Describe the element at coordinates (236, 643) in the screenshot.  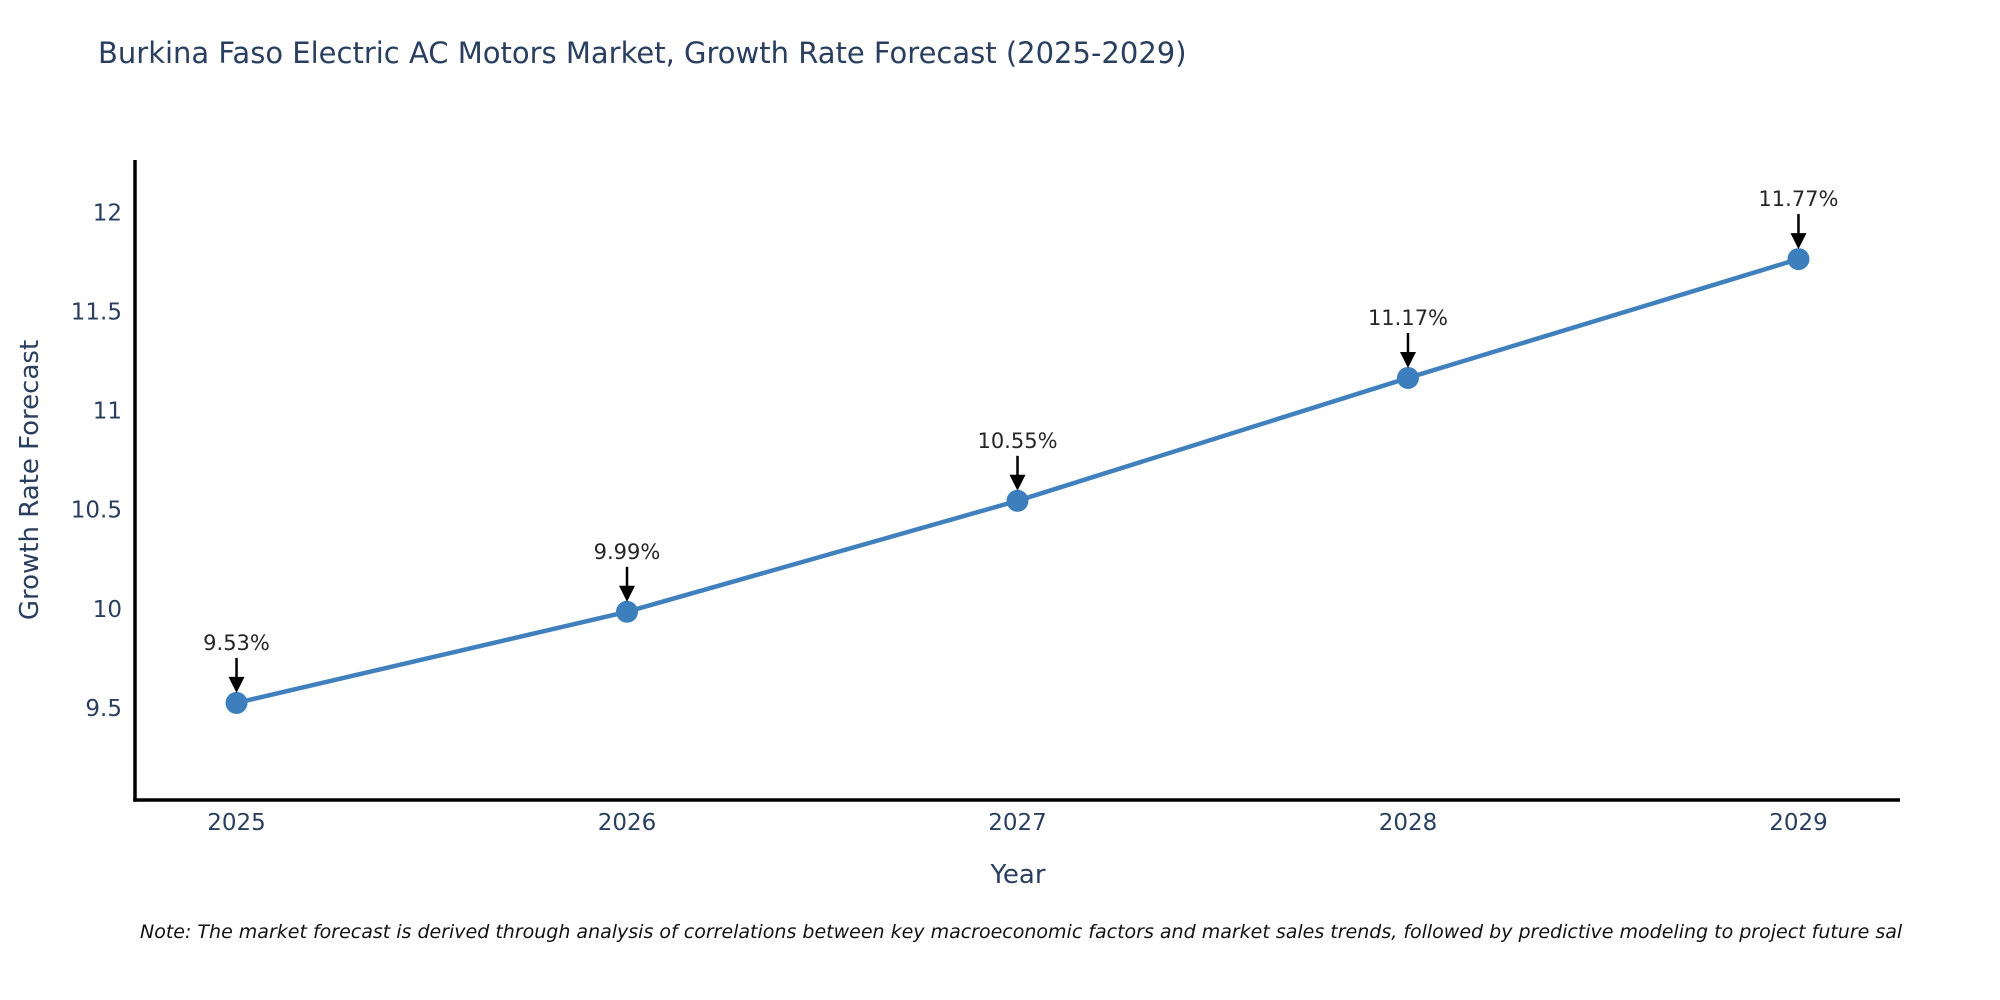
I see `data-point-label: 9.53%` at that location.